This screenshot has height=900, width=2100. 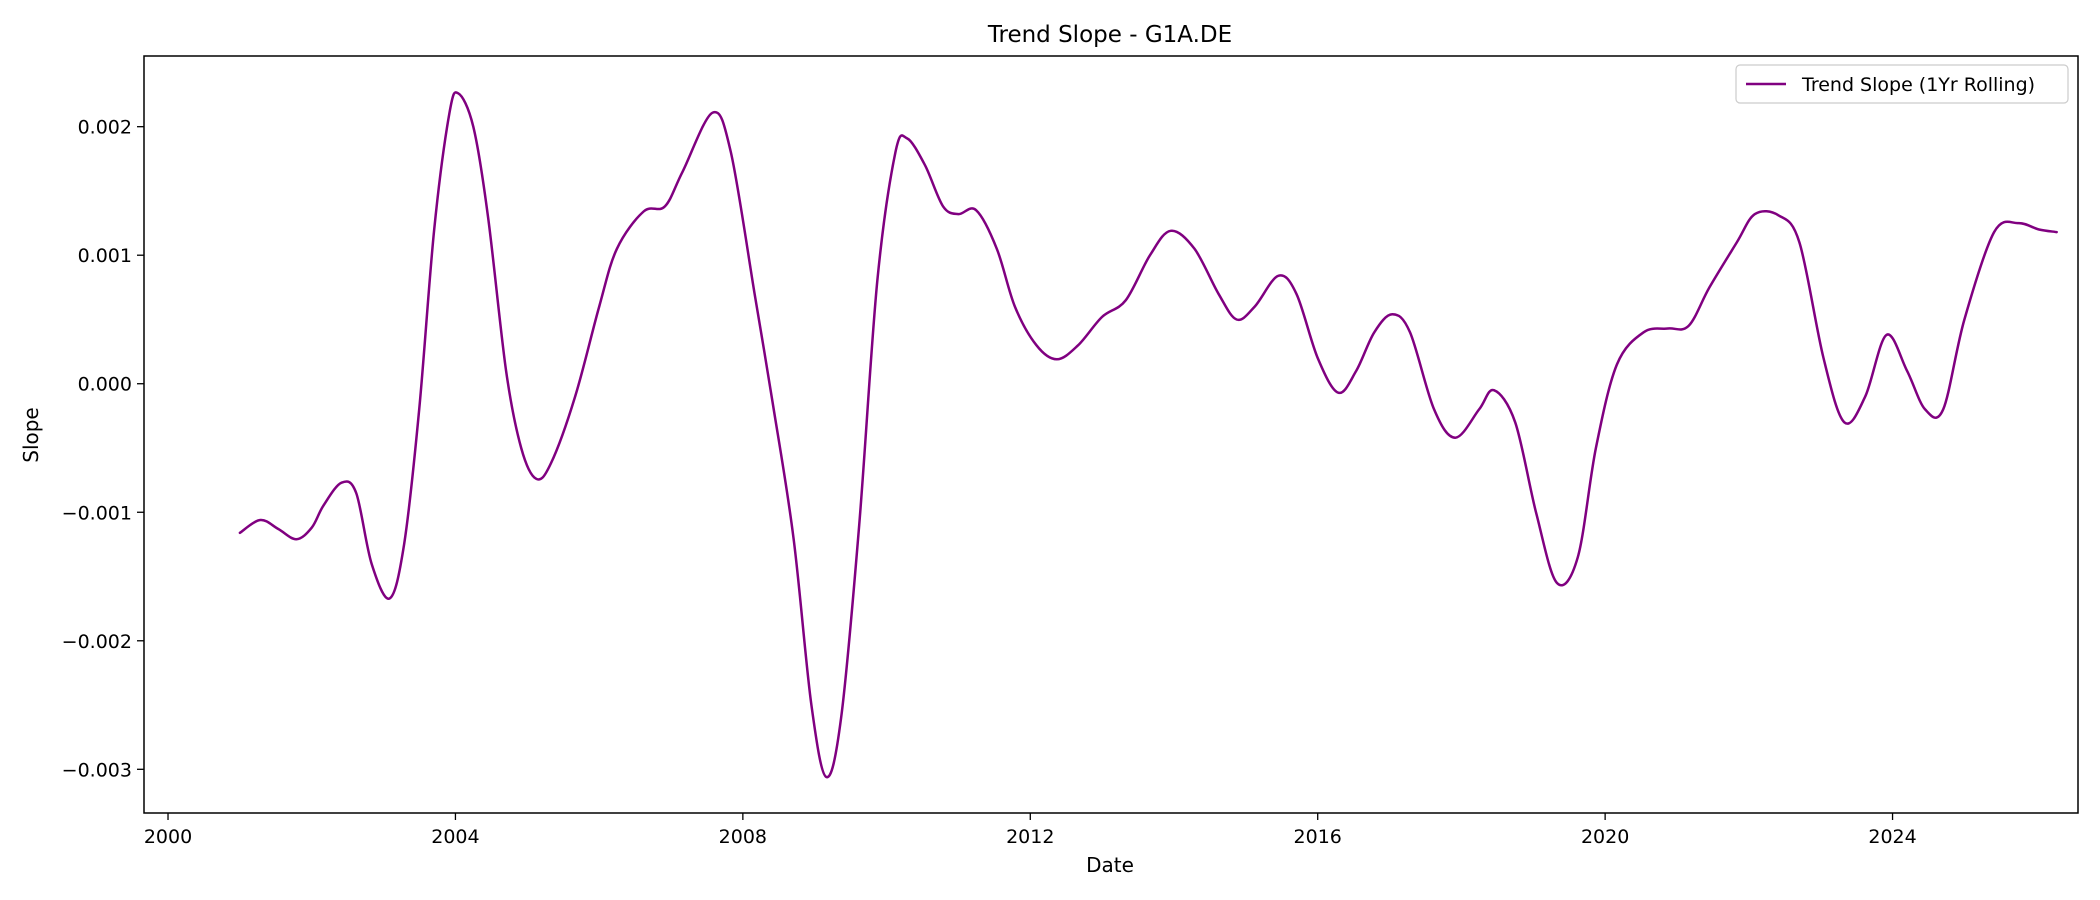 I want to click on x-axis-label: Date, so click(x=1110, y=865).